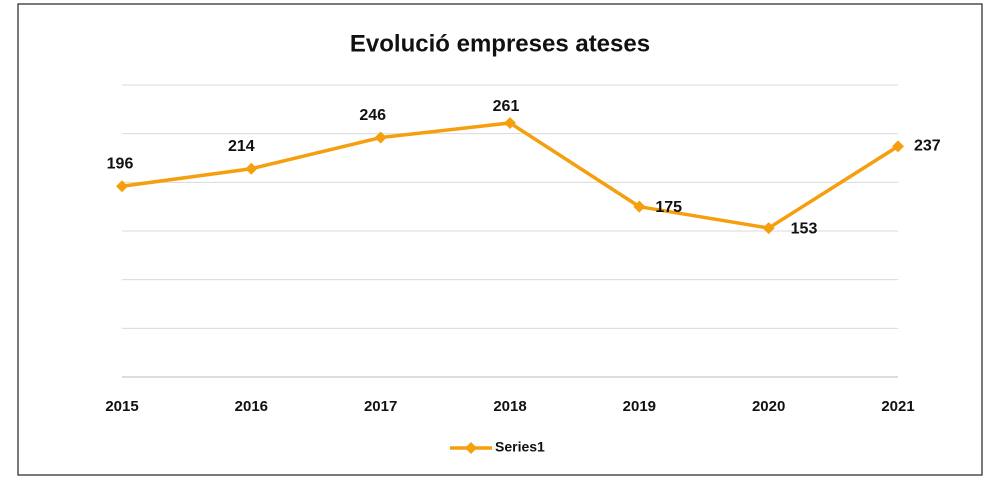  Describe the element at coordinates (121, 406) in the screenshot. I see `x-tick-label: 2015` at that location.